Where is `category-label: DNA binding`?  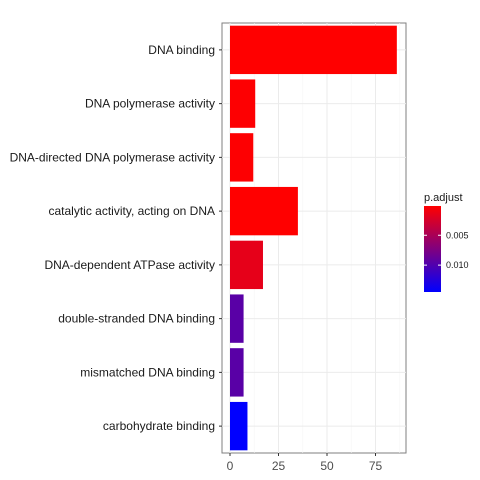
category-label: DNA binding is located at coordinates (181, 50).